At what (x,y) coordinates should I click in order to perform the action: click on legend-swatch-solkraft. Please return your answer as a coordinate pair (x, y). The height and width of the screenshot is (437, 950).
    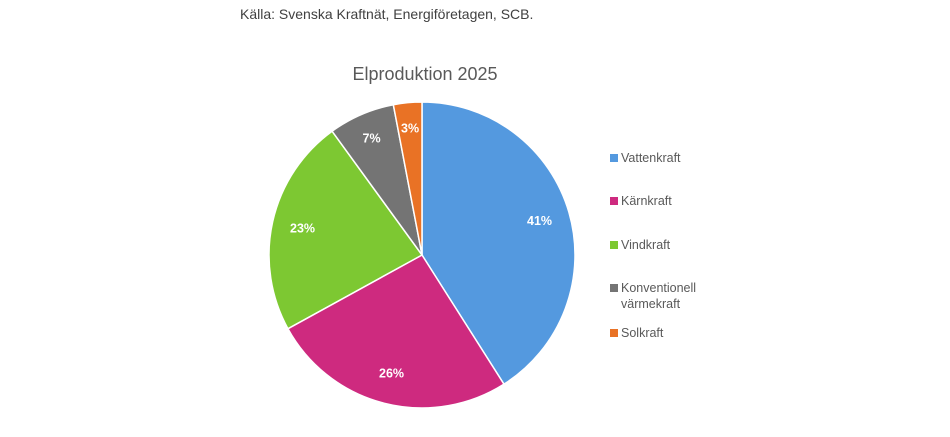
    Looking at the image, I should click on (614, 333).